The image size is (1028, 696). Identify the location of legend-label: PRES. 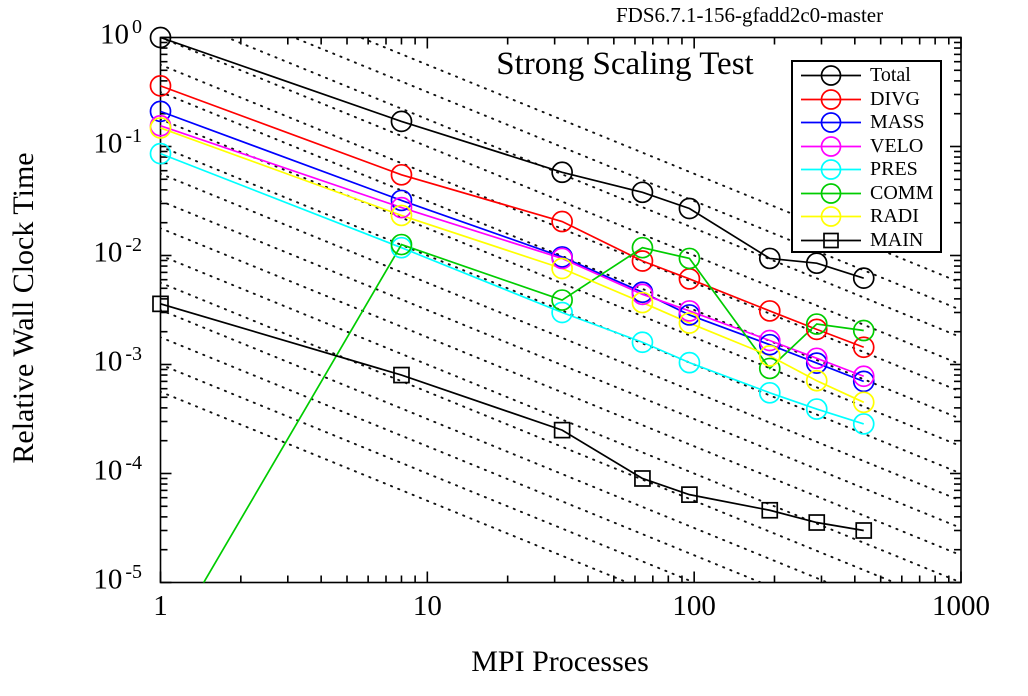
(894, 169).